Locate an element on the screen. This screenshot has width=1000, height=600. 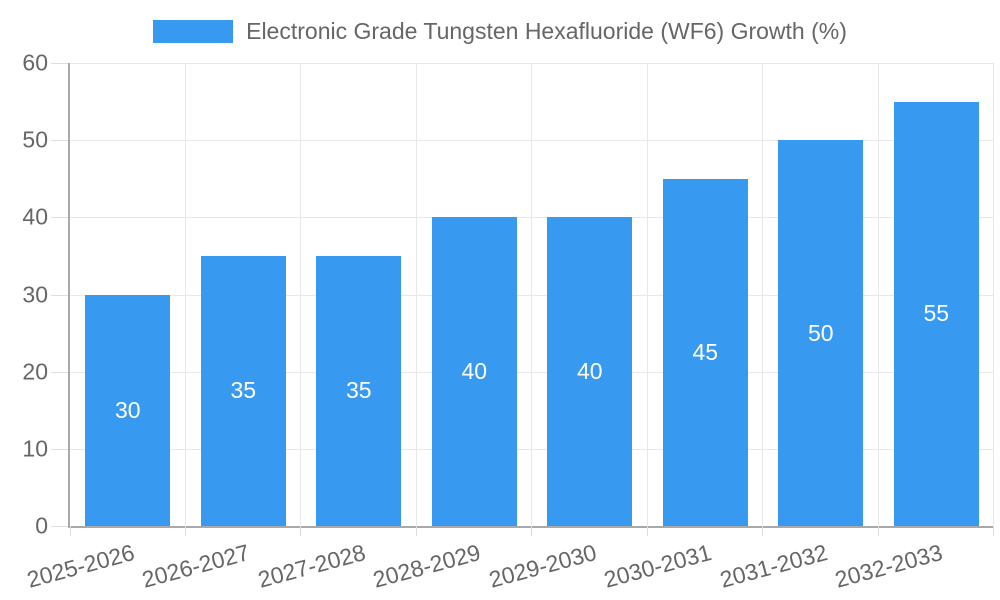
bar: 45 is located at coordinates (705, 352).